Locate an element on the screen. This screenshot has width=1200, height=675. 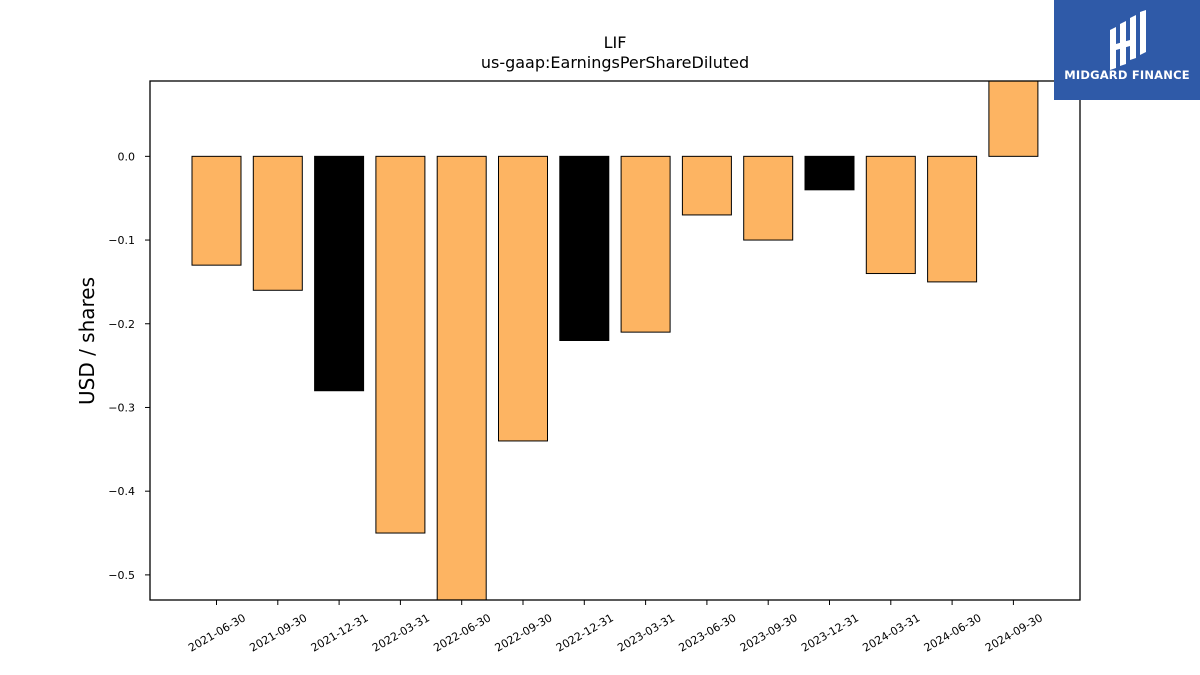
x-tick-label: 2024-06-30 is located at coordinates (953, 632).